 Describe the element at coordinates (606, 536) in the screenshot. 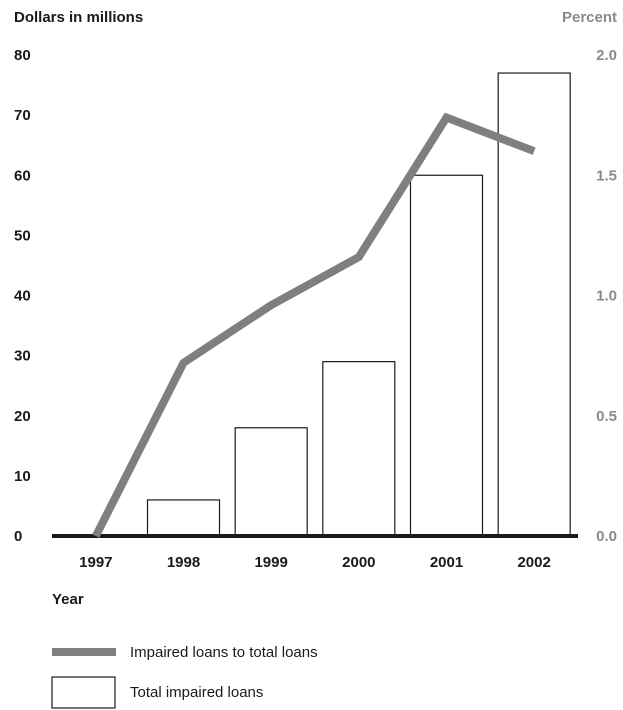

I see `right-tick-label: 0.0` at that location.